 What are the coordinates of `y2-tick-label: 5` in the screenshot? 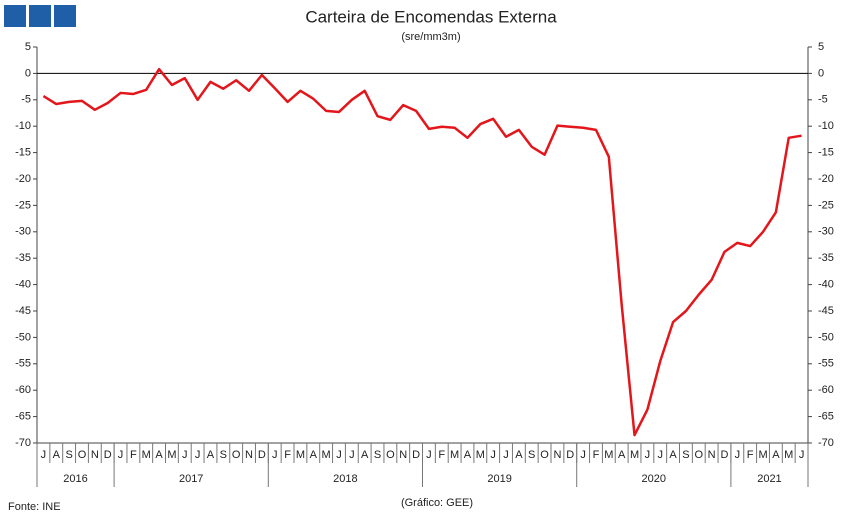 It's located at (821, 47).